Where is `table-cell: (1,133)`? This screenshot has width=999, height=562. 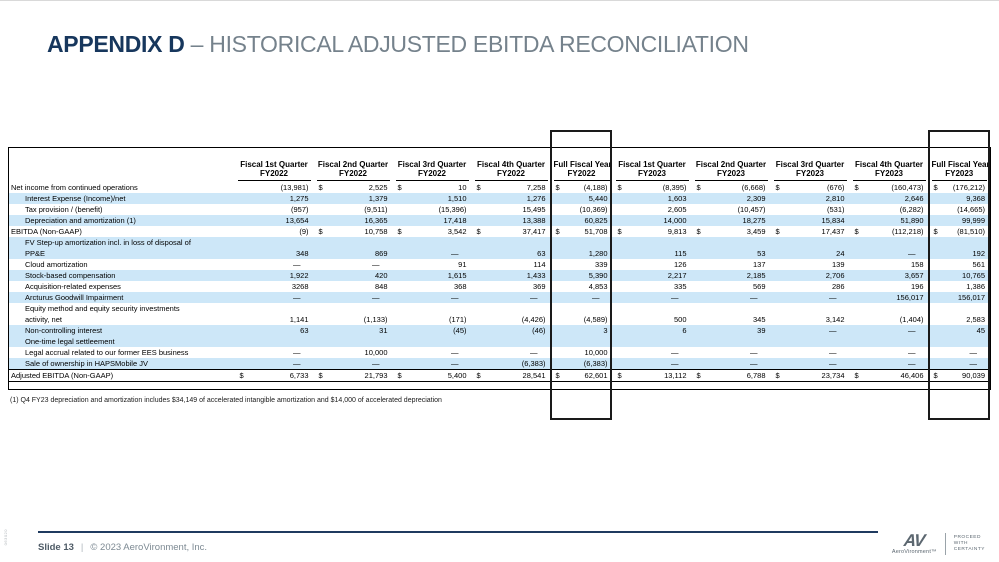 table-cell: (1,133) is located at coordinates (353, 314).